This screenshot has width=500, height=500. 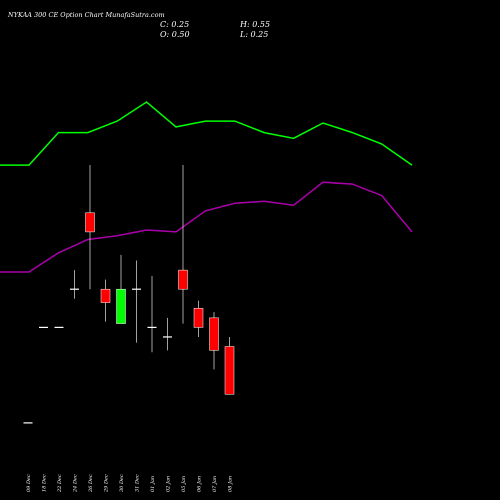 I want to click on x-tick-label: 02 Jan, so click(x=169, y=484).